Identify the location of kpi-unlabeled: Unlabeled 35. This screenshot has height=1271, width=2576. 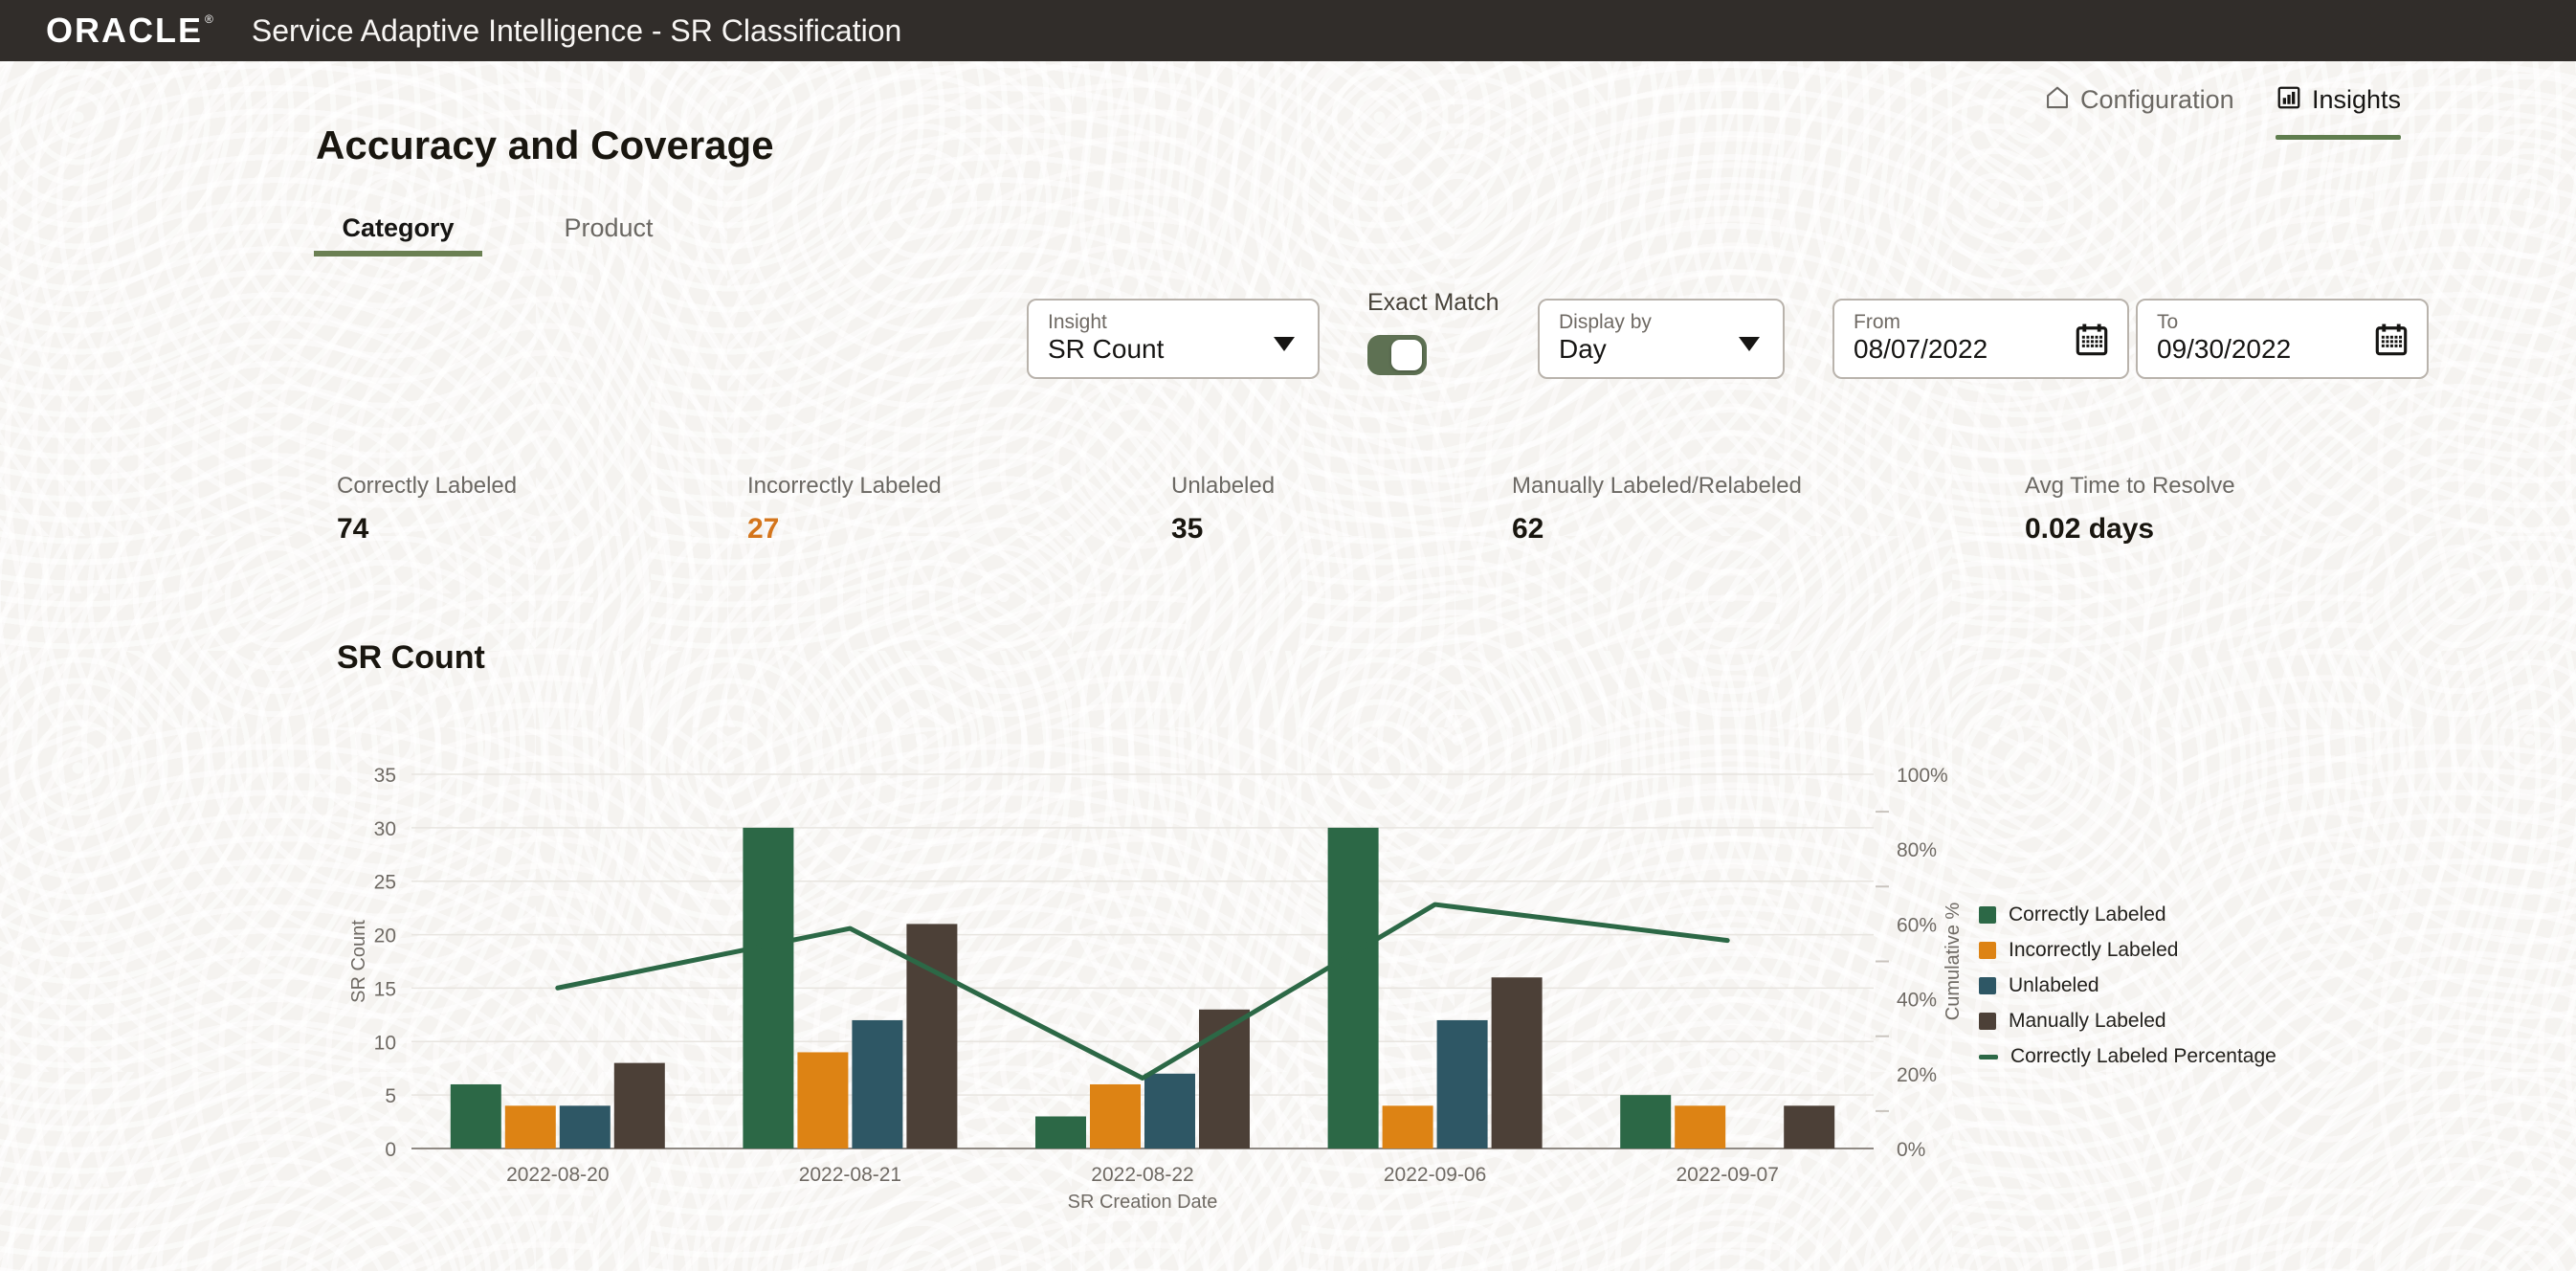
(1223, 510).